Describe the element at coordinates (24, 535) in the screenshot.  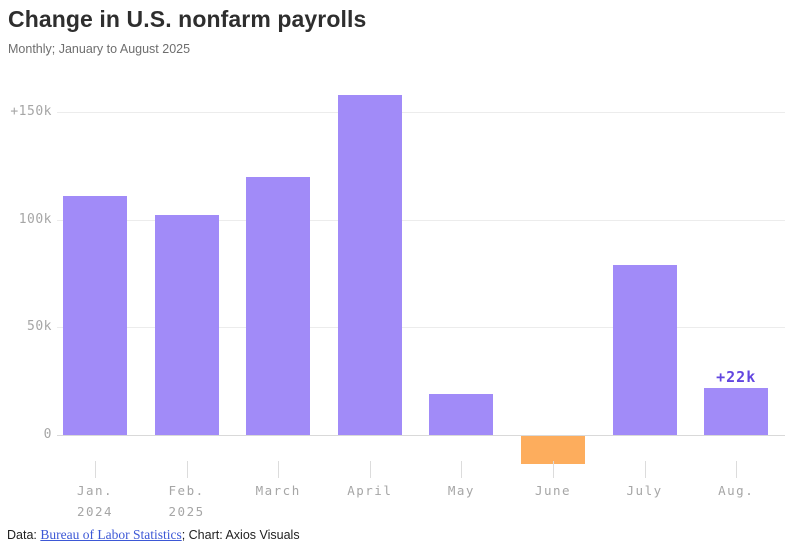
I see `source-note-prefix: Data:` at that location.